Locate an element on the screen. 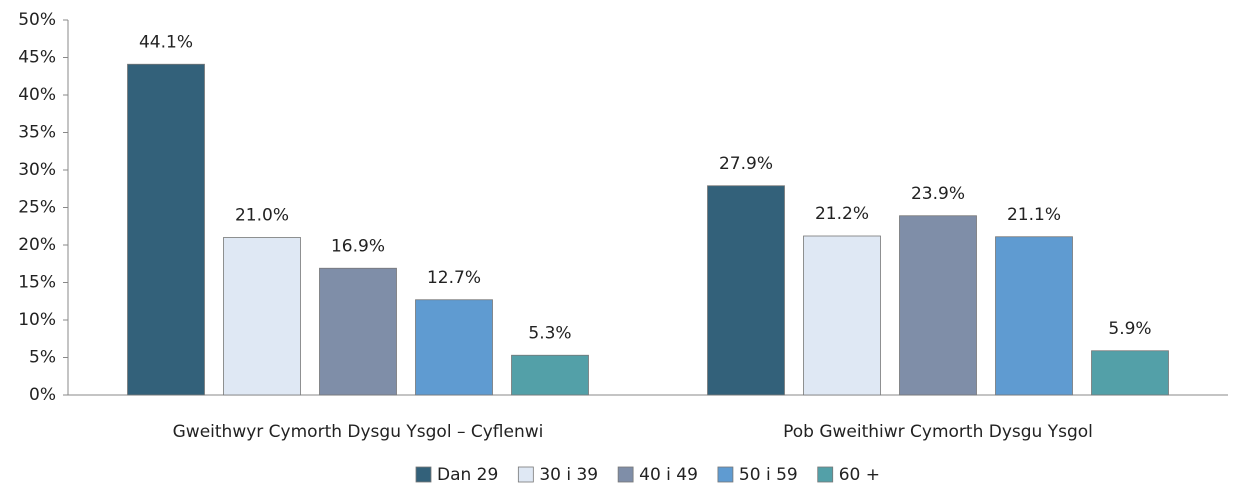 The image size is (1235, 491). y-tick-label: 5% is located at coordinates (42, 358).